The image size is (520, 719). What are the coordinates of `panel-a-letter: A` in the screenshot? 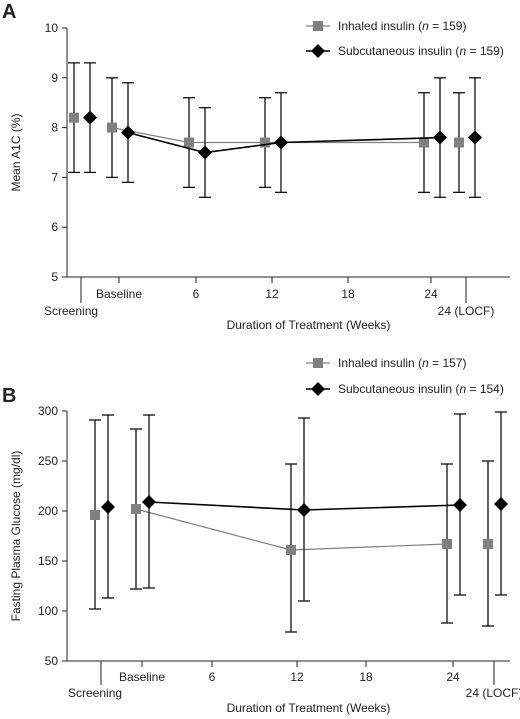 It's located at (9, 12).